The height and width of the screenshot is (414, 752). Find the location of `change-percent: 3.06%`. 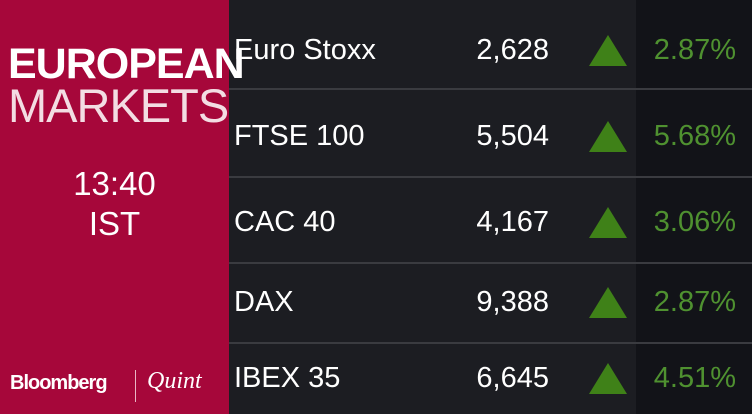

change-percent: 3.06% is located at coordinates (694, 222).